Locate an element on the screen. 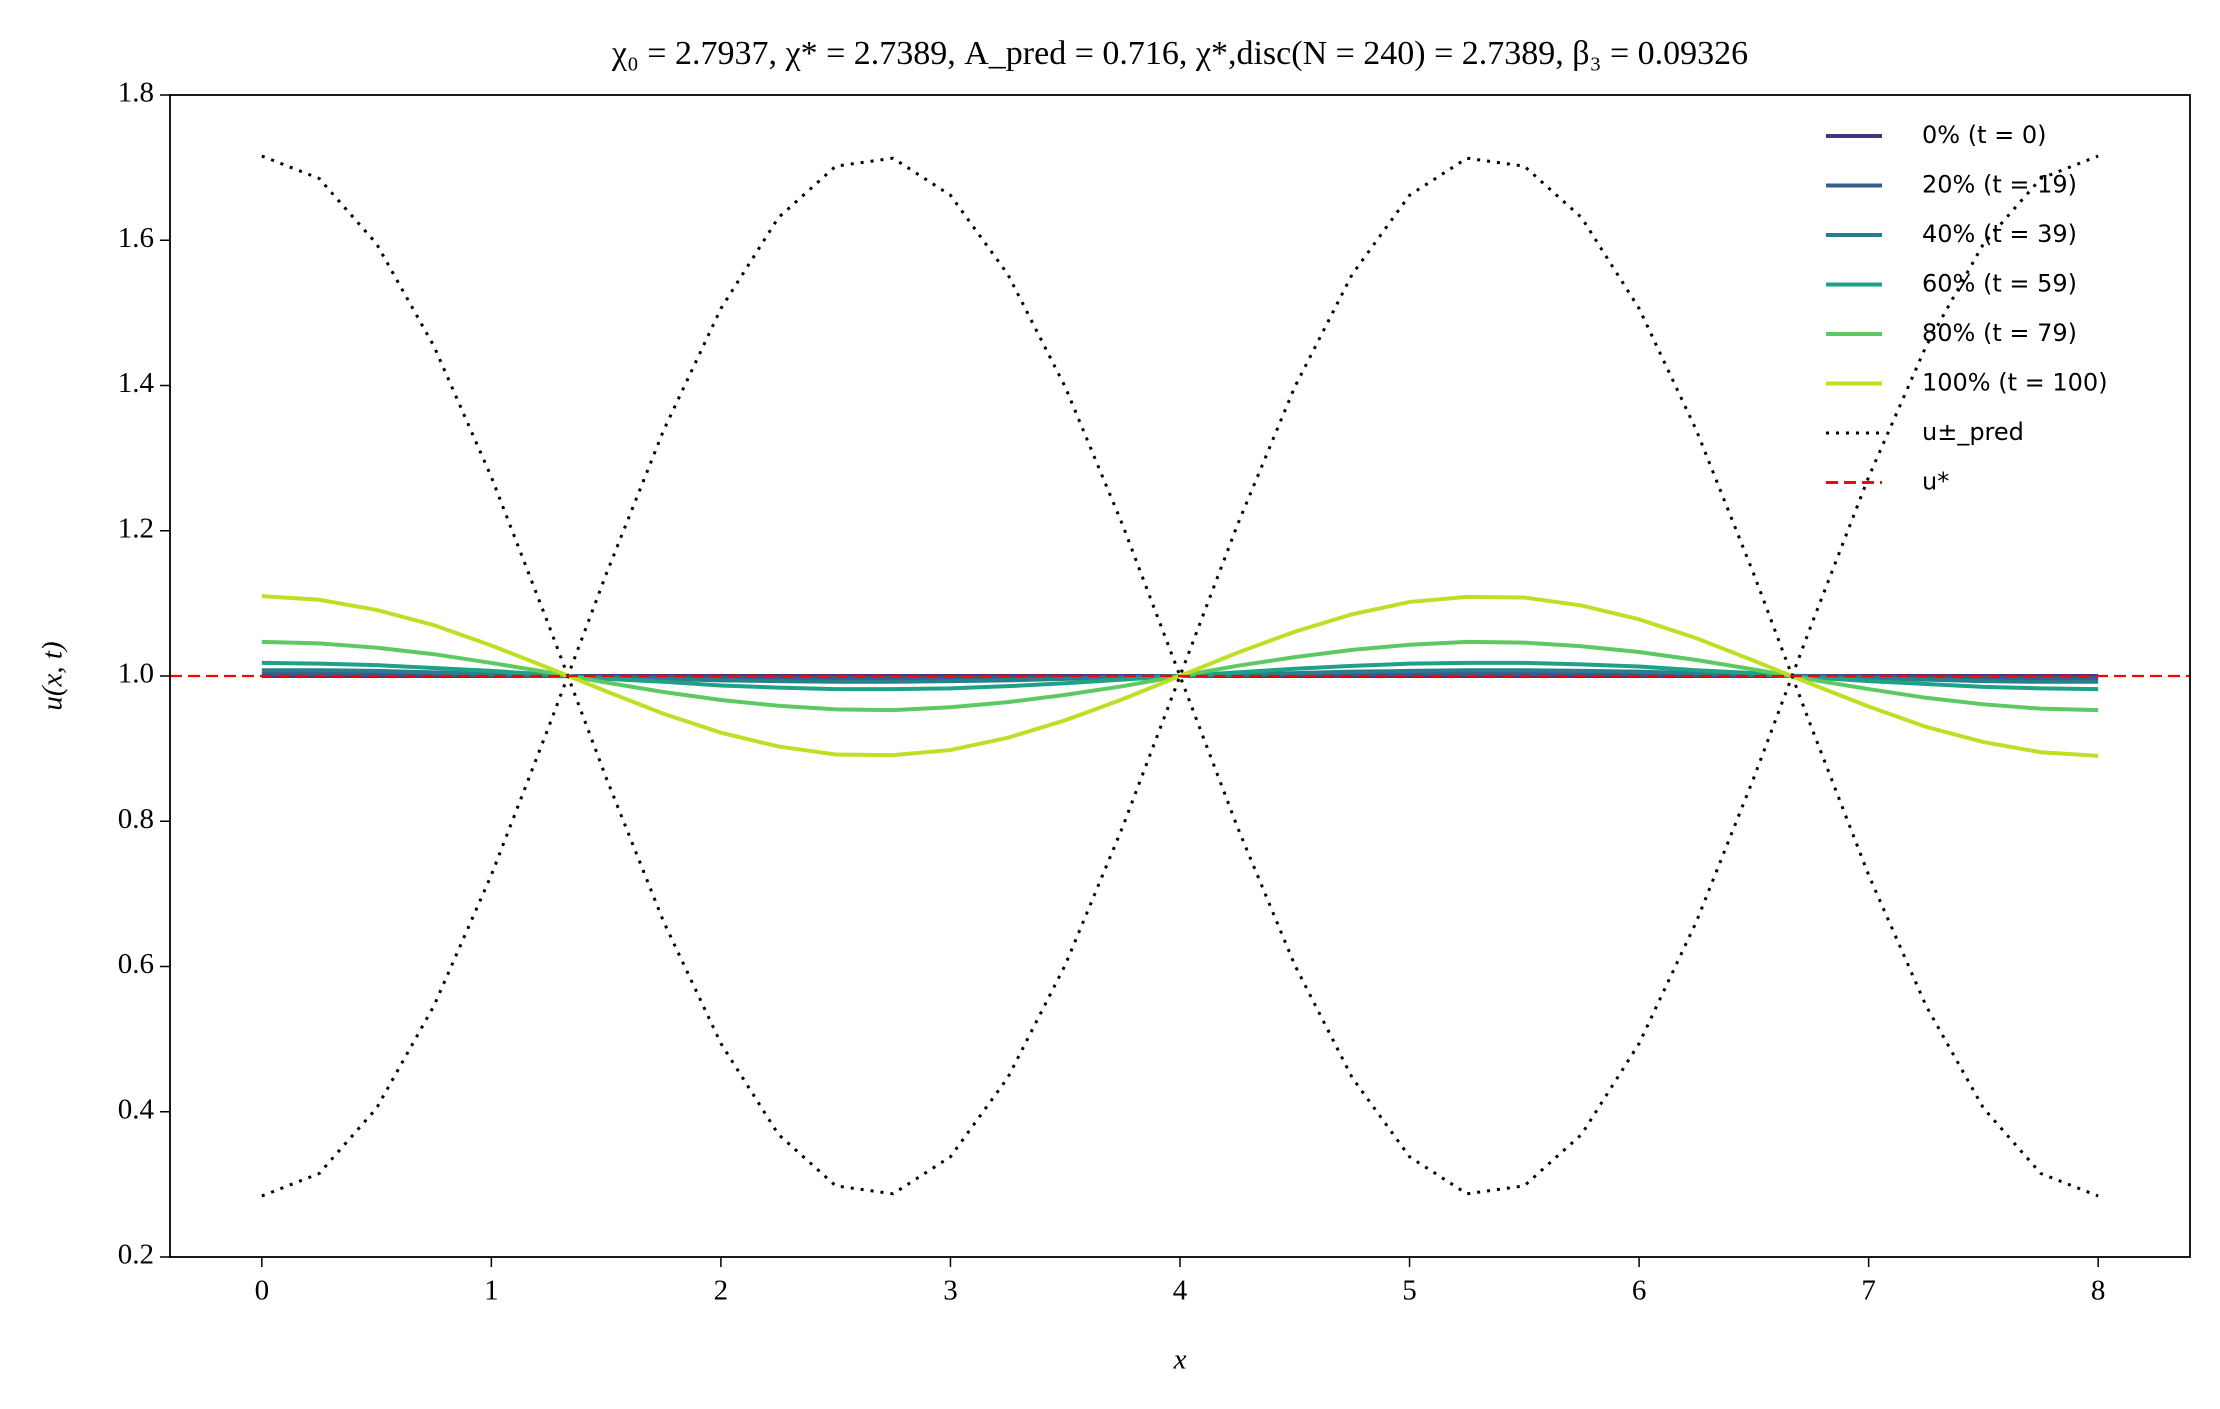 The width and height of the screenshot is (2220, 1409). x-tick-label: 6 is located at coordinates (1639, 1291).